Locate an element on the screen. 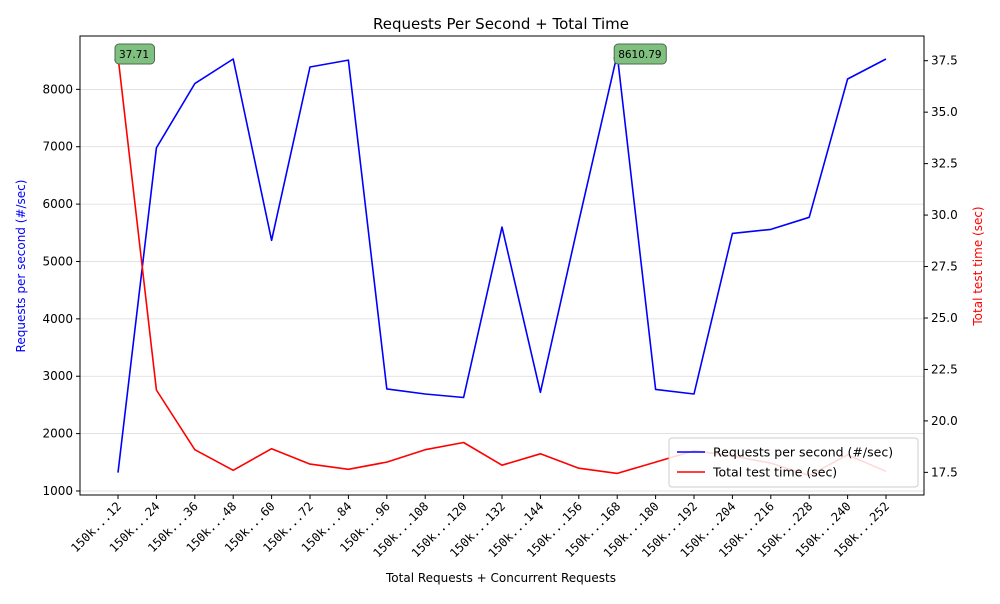  y-right-tick-label-8: 37.5 is located at coordinates (944, 61).